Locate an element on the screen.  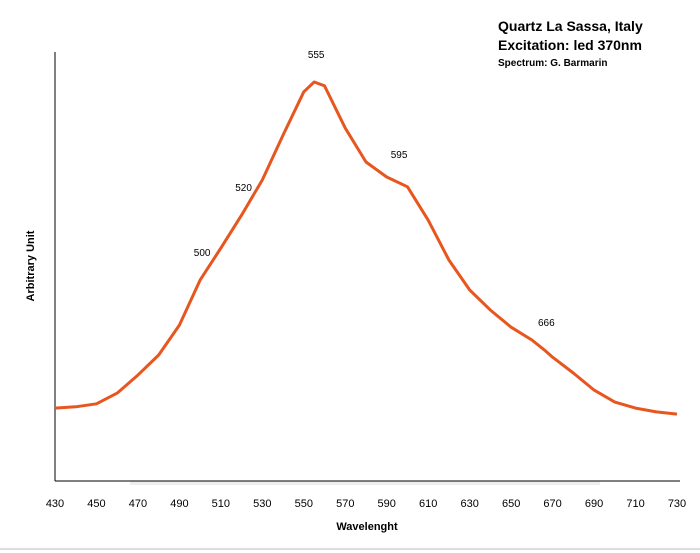
x-tick-label: 730 is located at coordinates (677, 504).